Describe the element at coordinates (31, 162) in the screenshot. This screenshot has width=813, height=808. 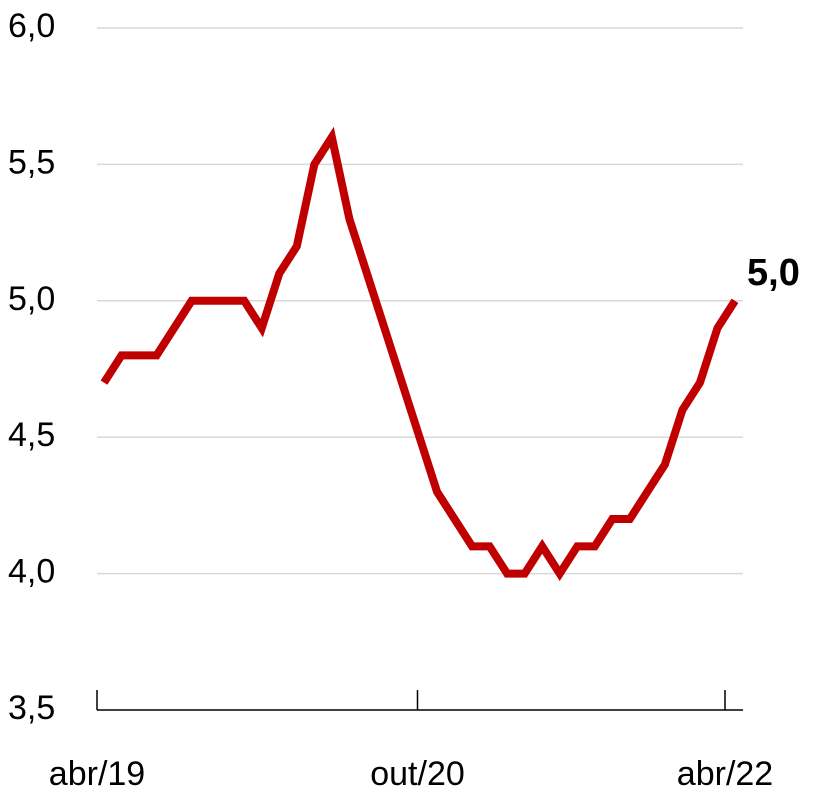
I see `y-tick-label: 5,5` at that location.